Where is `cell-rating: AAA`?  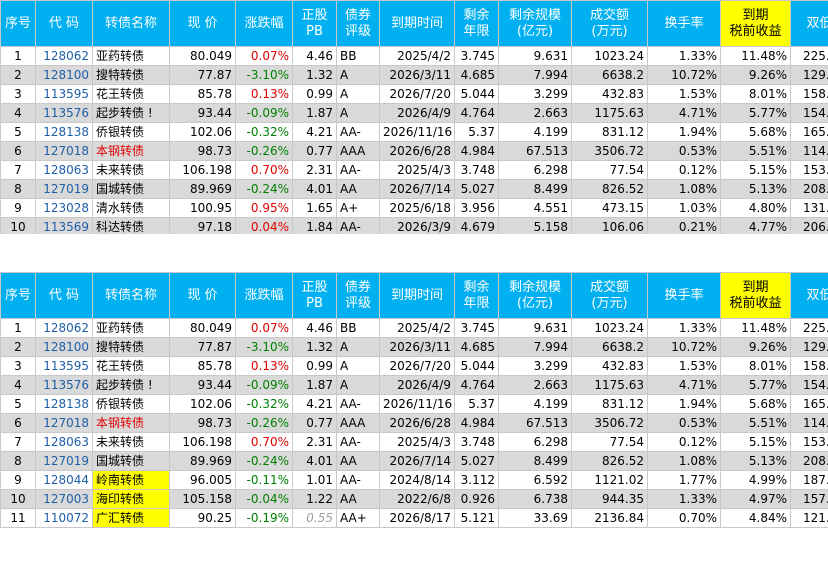
cell-rating: AAA is located at coordinates (358, 151).